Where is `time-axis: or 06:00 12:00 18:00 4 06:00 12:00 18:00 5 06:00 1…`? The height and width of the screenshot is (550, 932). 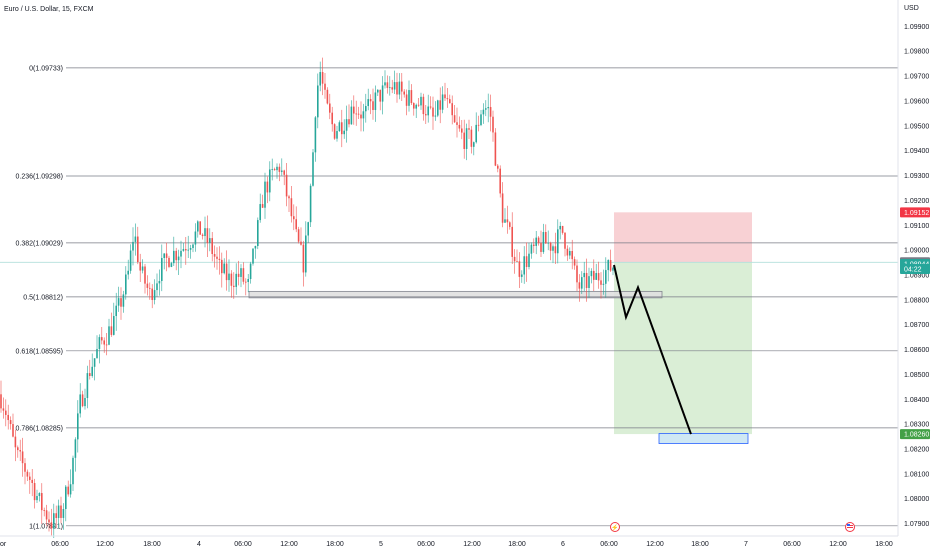 time-axis: or 06:00 12:00 18:00 4 06:00 12:00 18:00 5 06:00 1… is located at coordinates (446, 544).